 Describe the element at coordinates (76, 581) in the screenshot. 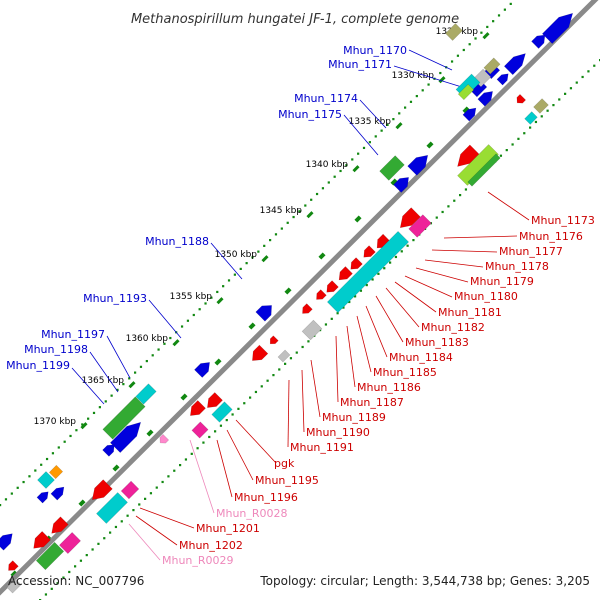

I see `accession-text: Accession: NC_007796` at that location.